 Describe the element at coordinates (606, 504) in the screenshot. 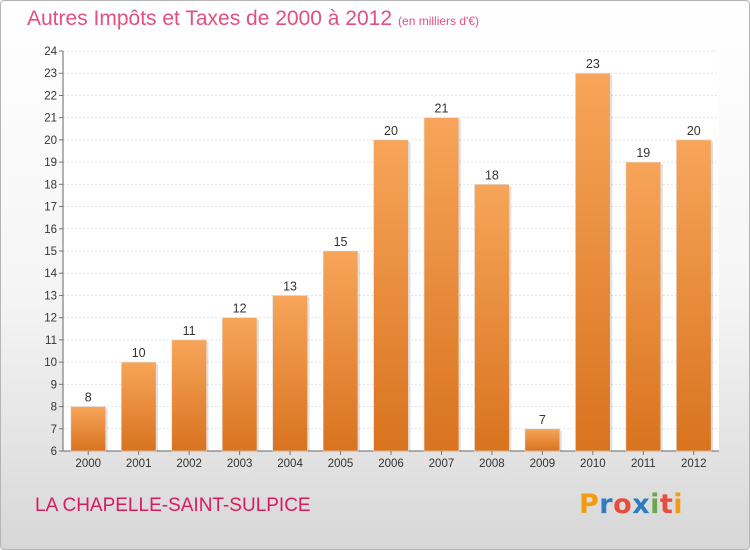

I see `logo-letter: r` at that location.